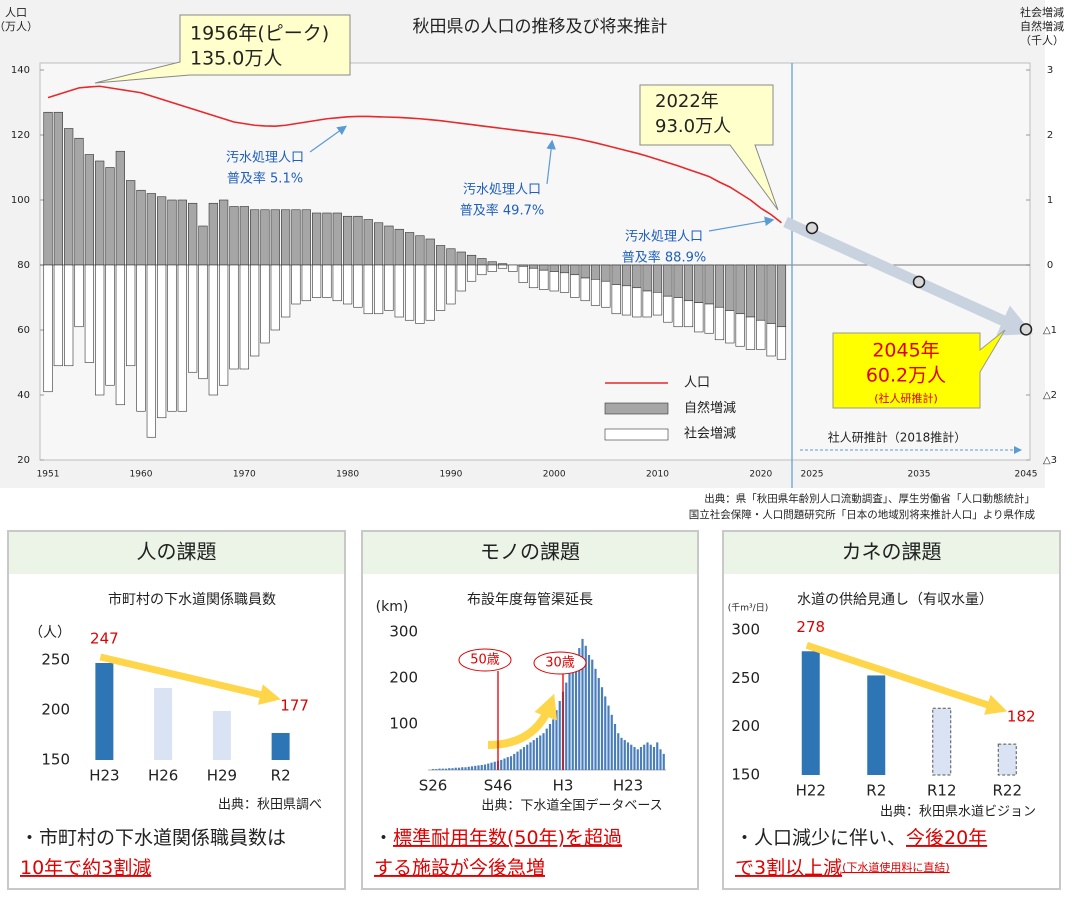 The image size is (1081, 899). Describe the element at coordinates (281, 776) in the screenshot. I see `x-tick-label: R2` at that location.